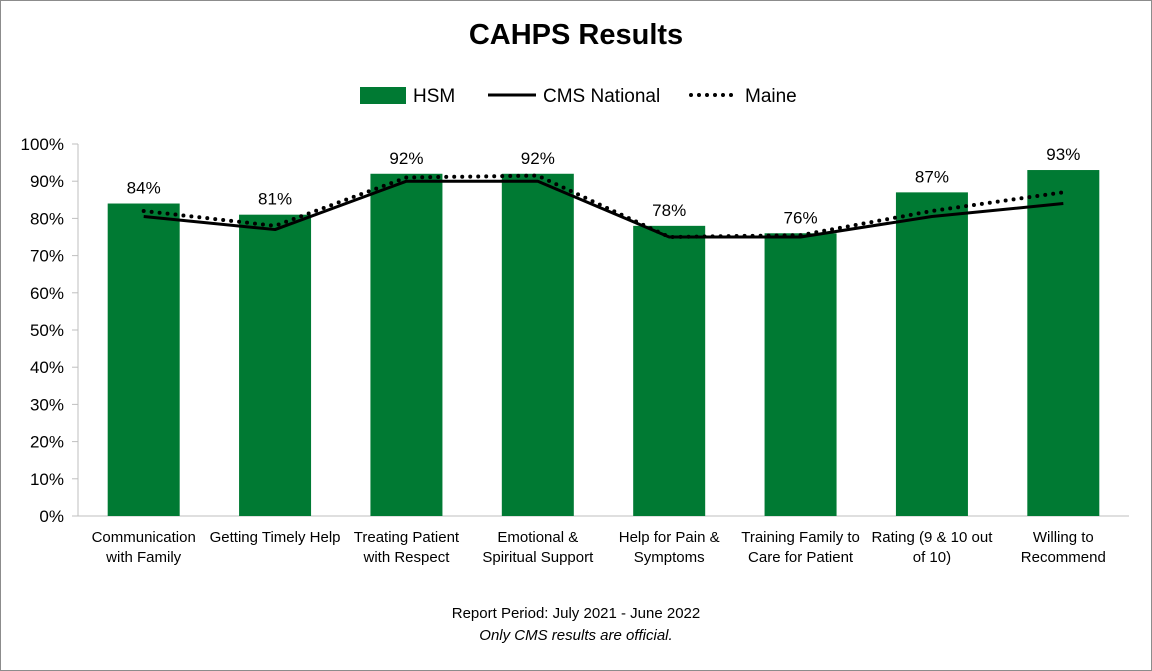 The image size is (1152, 671). Describe the element at coordinates (47, 479) in the screenshot. I see `y-tick-label: 10%` at that location.